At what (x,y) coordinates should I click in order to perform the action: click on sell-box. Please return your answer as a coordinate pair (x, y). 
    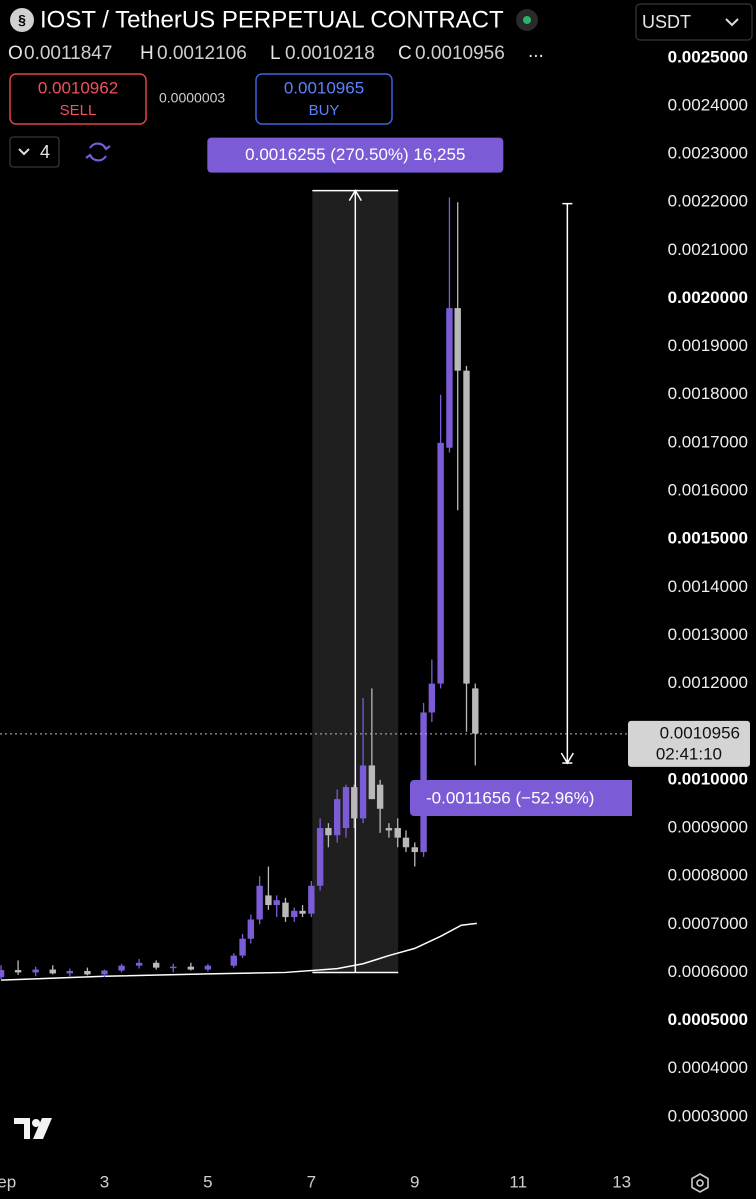
    Looking at the image, I should click on (78, 99).